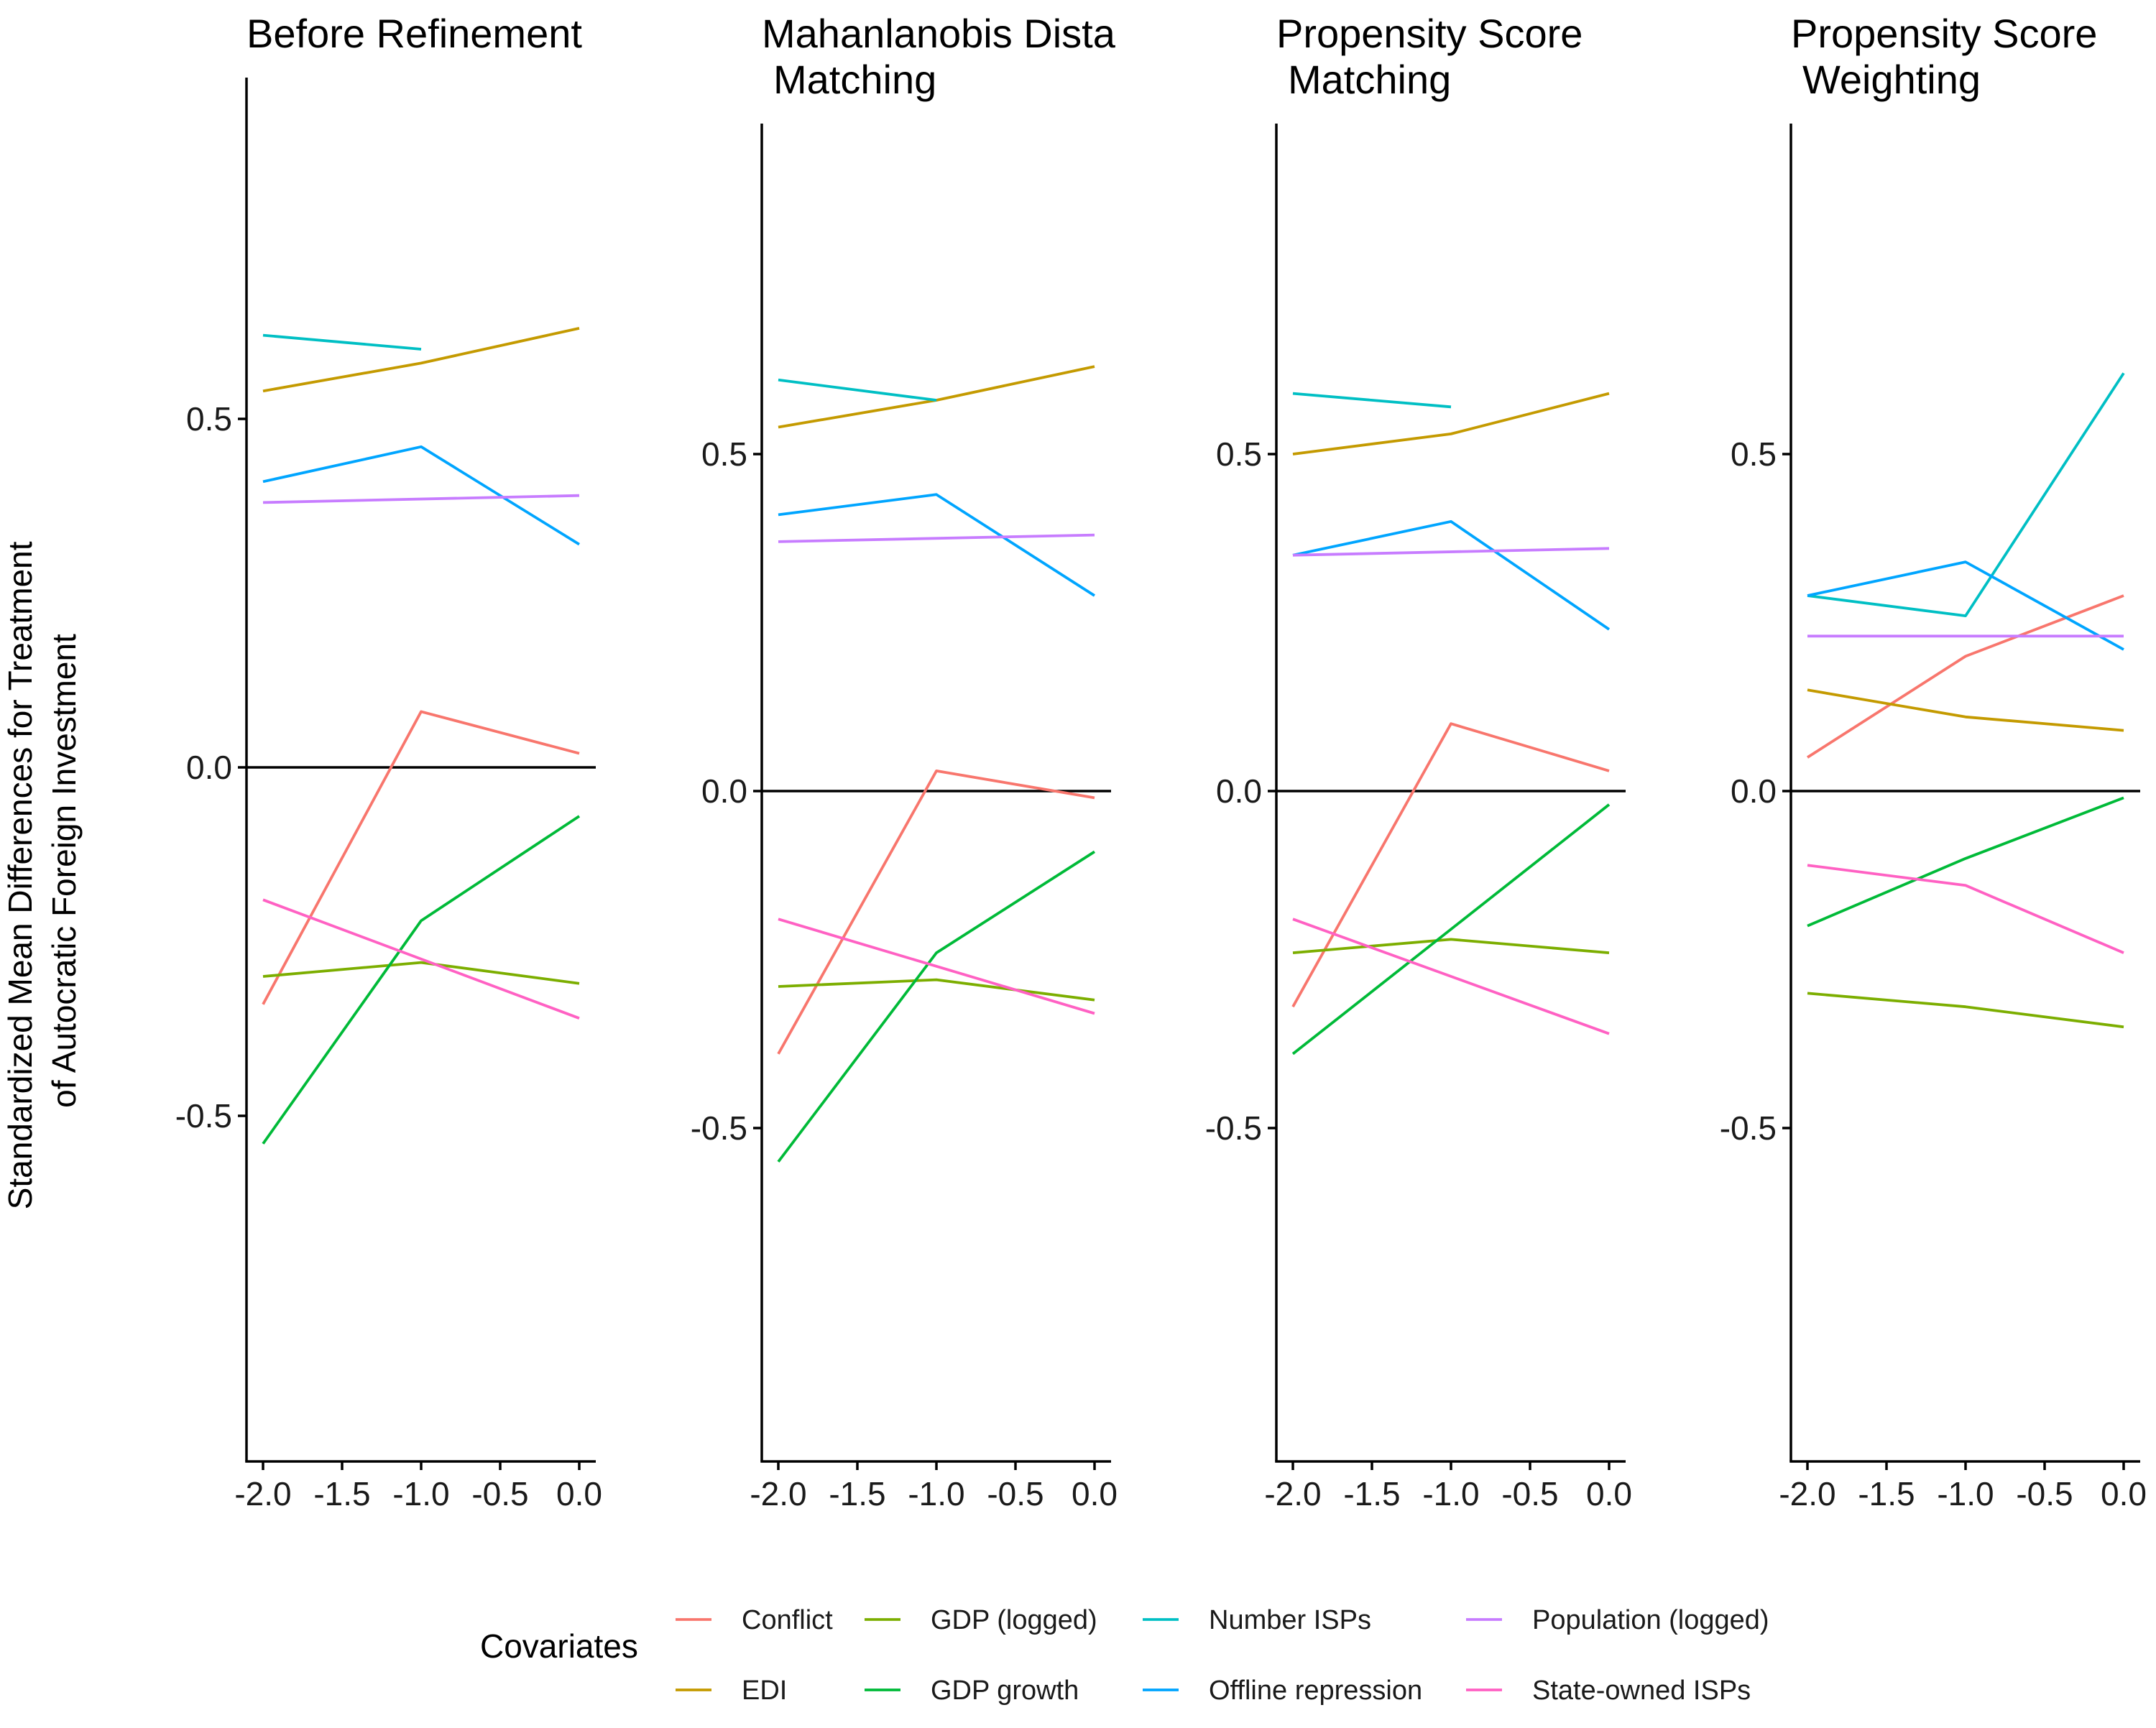 Image resolution: width=2156 pixels, height=1728 pixels. I want to click on panel-title: Propensity Score Matching, so click(1429, 56).